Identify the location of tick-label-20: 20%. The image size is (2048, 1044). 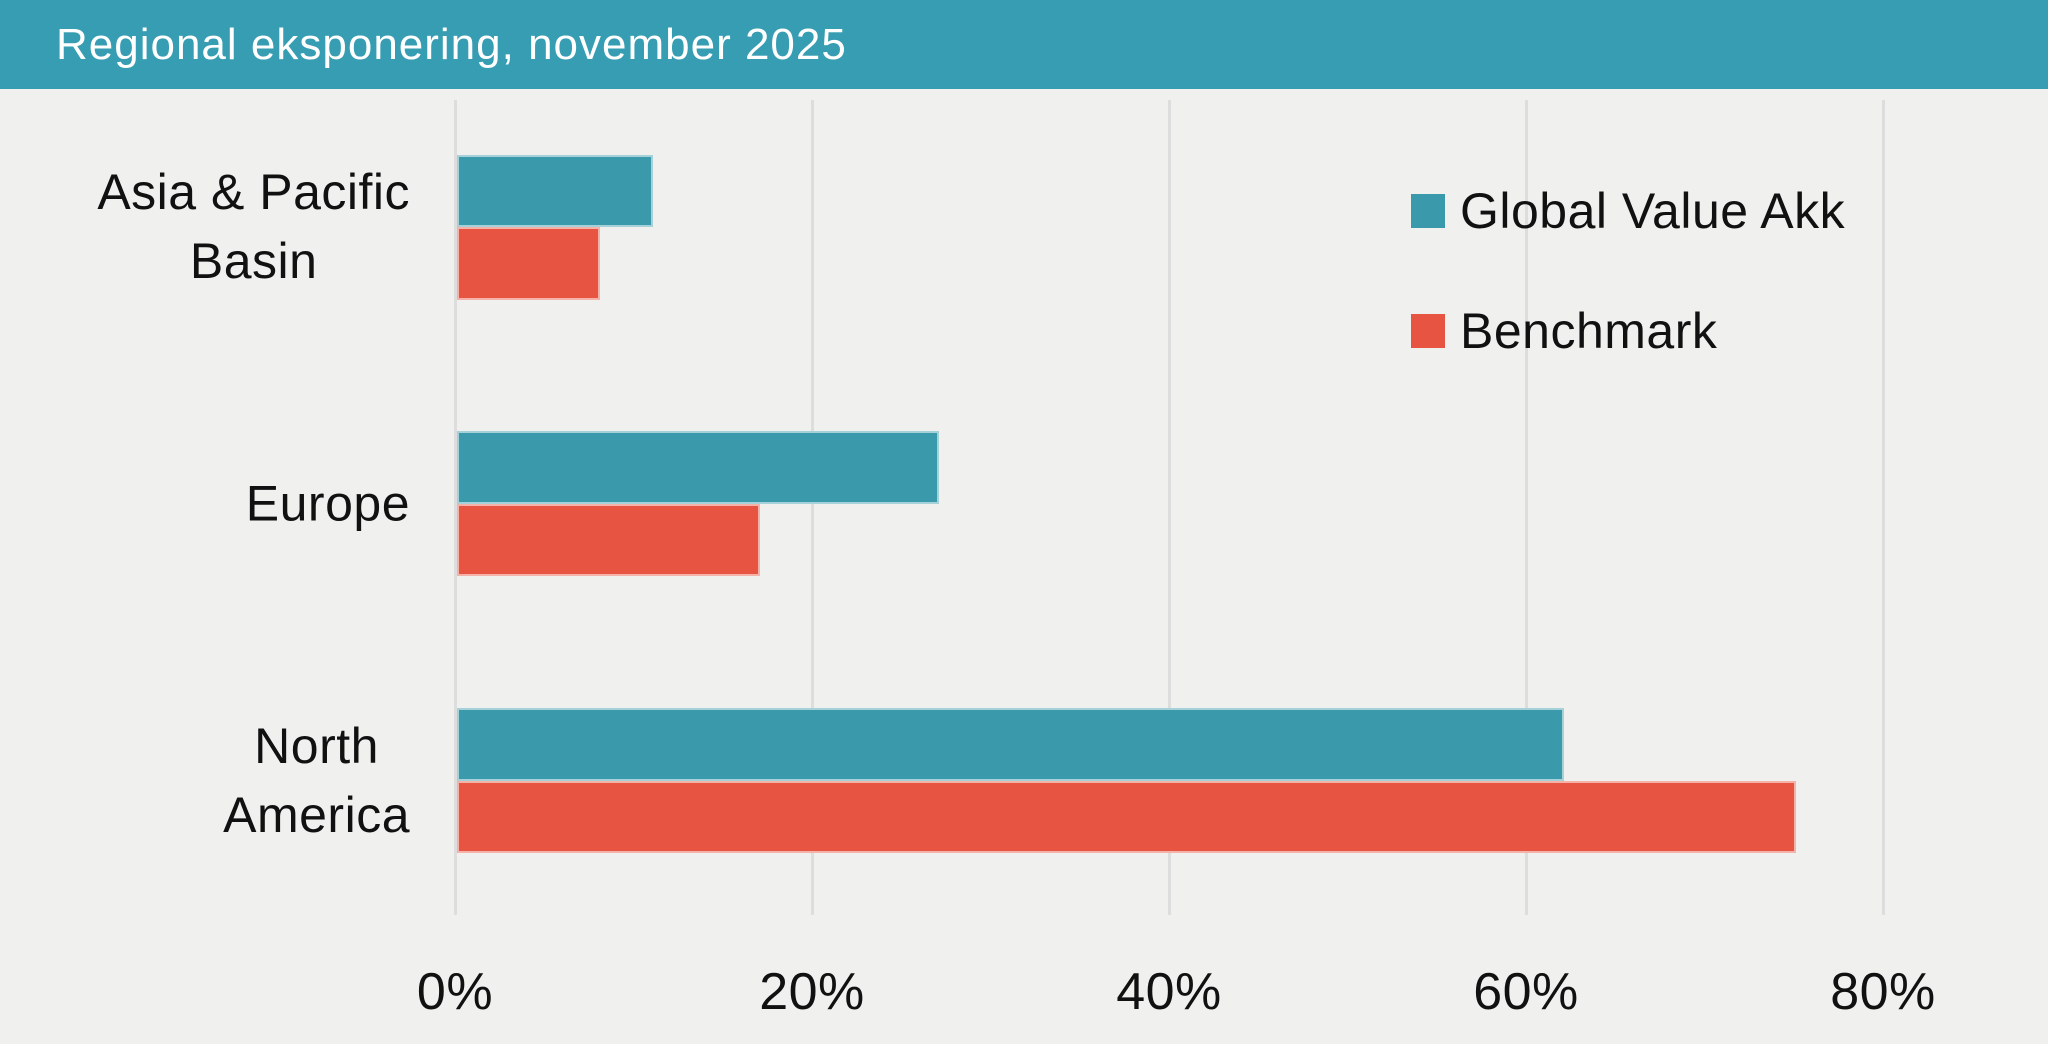
(812, 992).